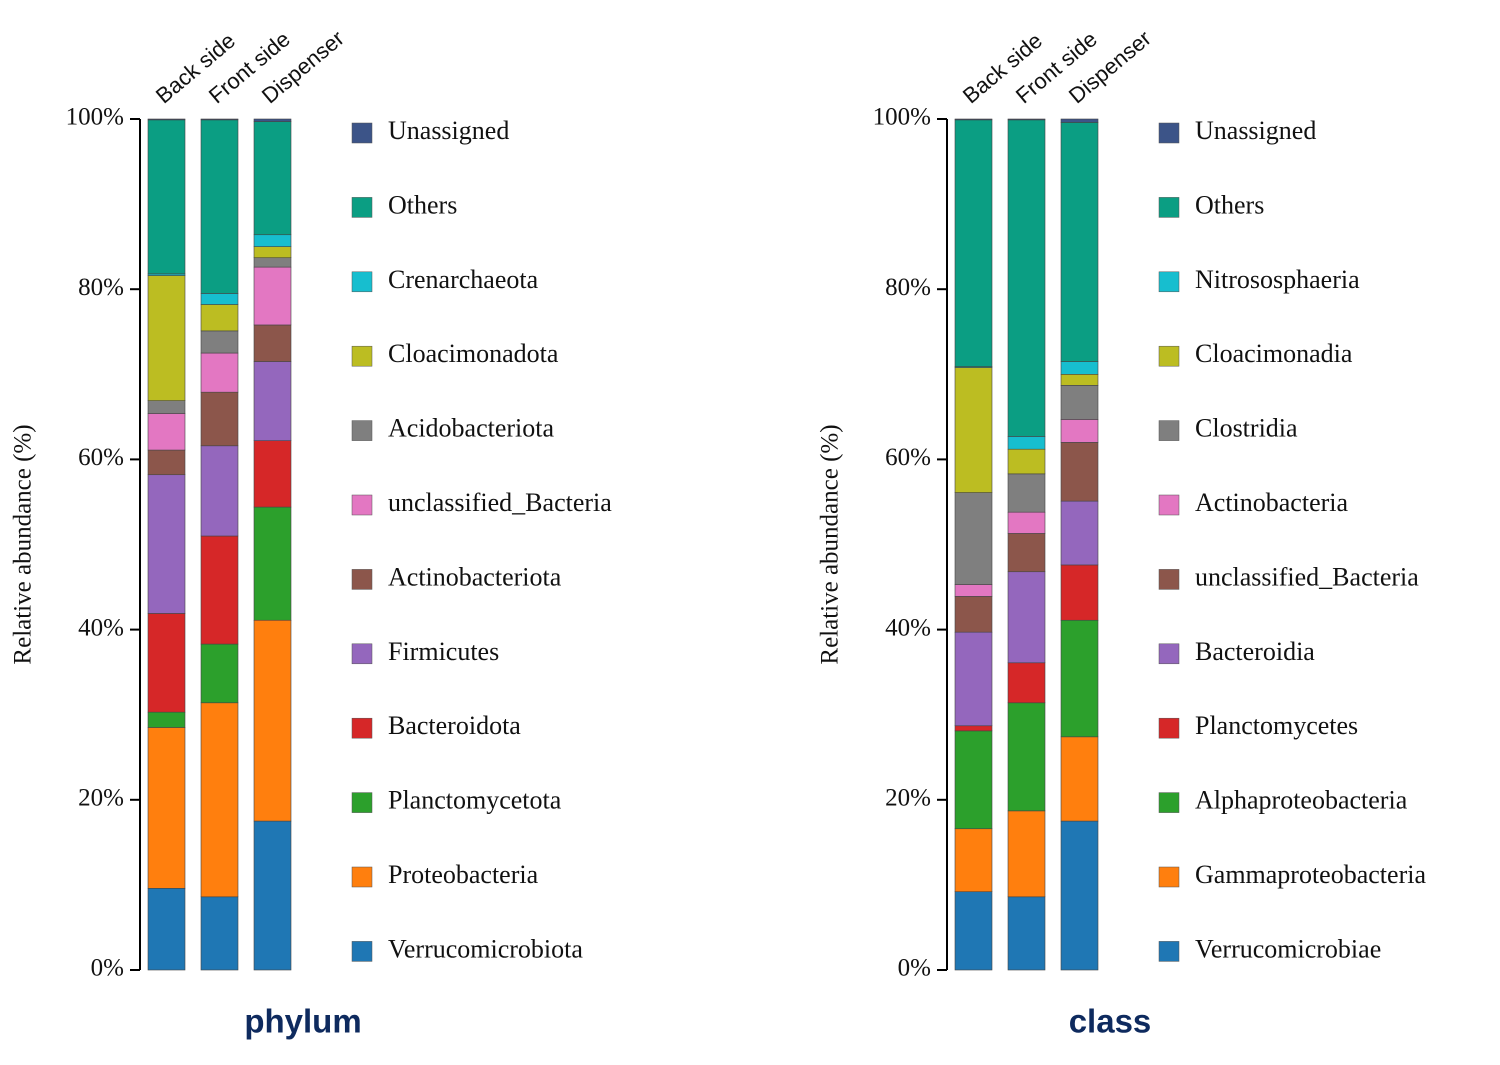  I want to click on legend-label: Gammaproteobacteria, so click(1310, 874).